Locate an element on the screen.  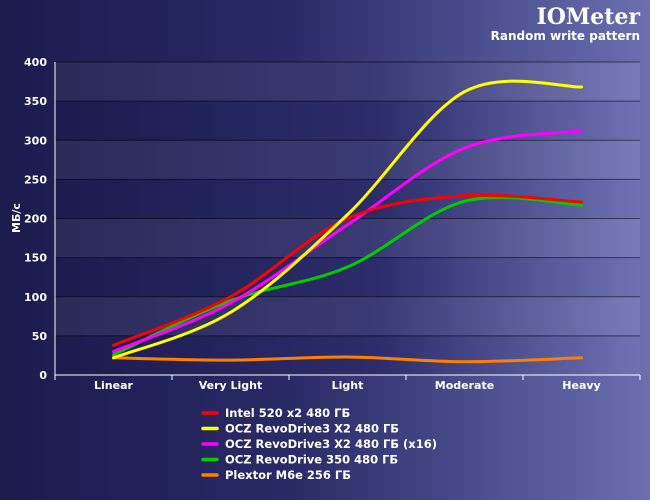
y-tick-label: 250 is located at coordinates (35, 179).